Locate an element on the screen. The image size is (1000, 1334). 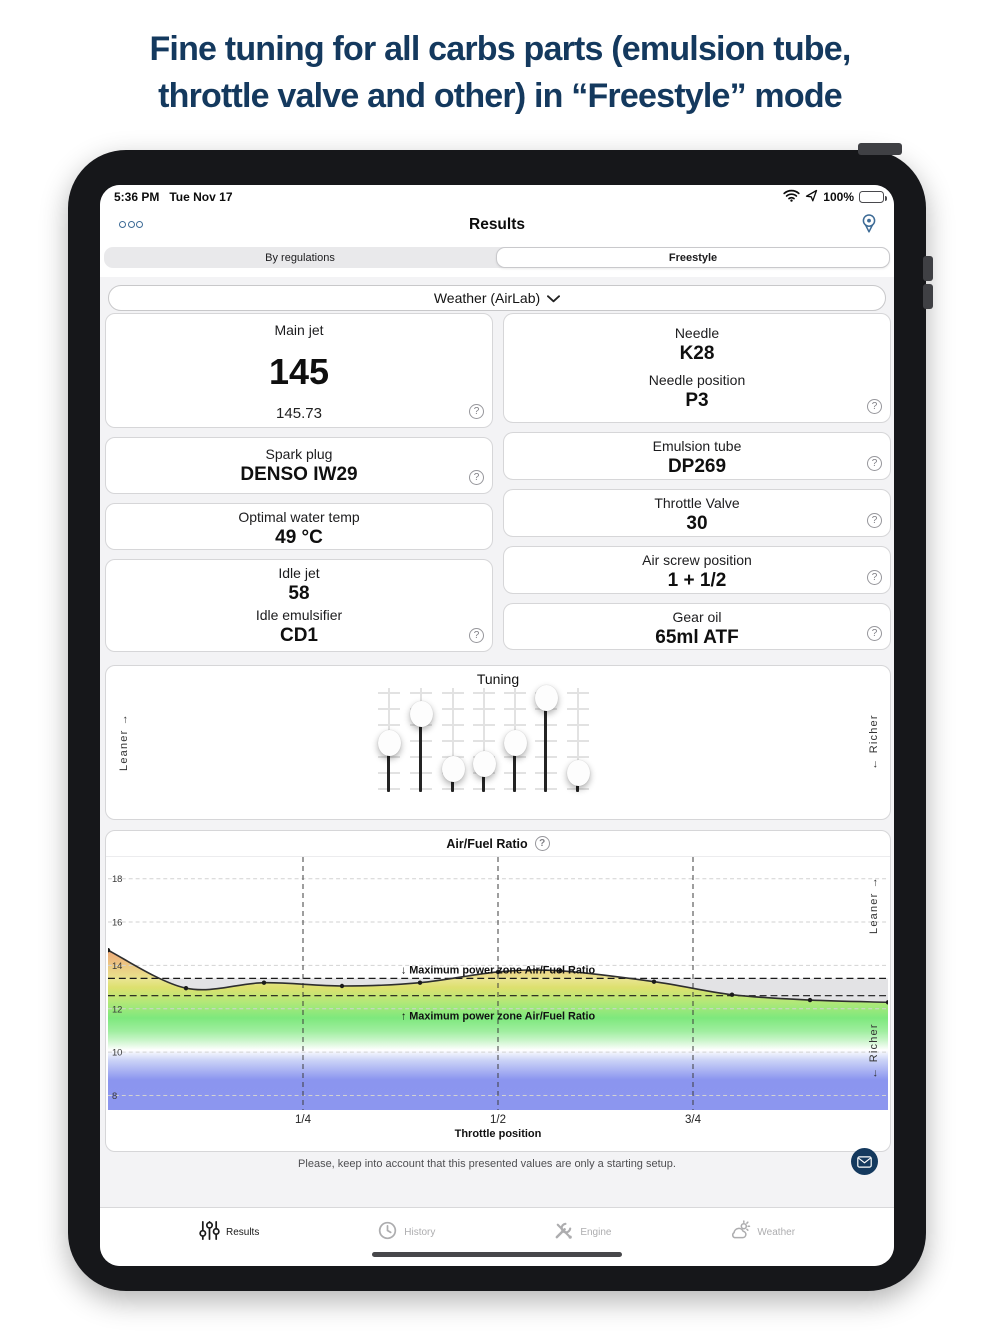
card-value: K28 is located at coordinates (697, 353).